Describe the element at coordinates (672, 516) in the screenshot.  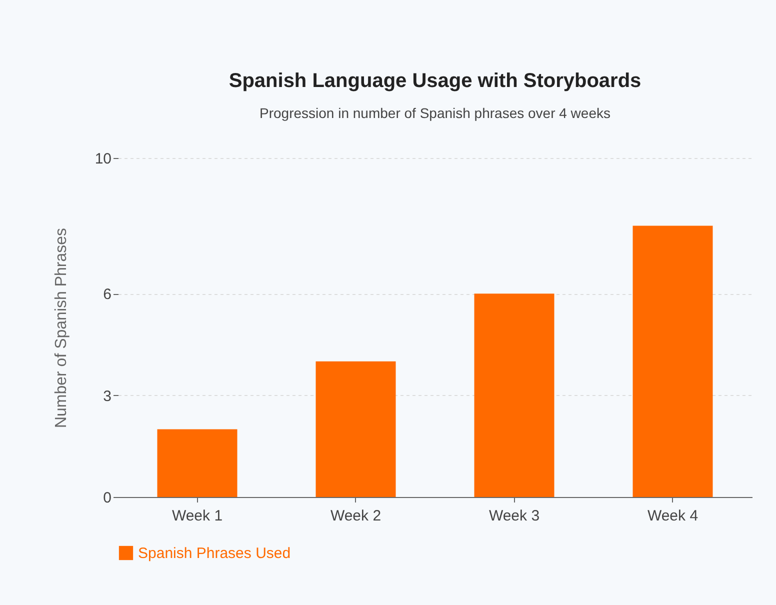
I see `x-tick-label: Week 4` at that location.